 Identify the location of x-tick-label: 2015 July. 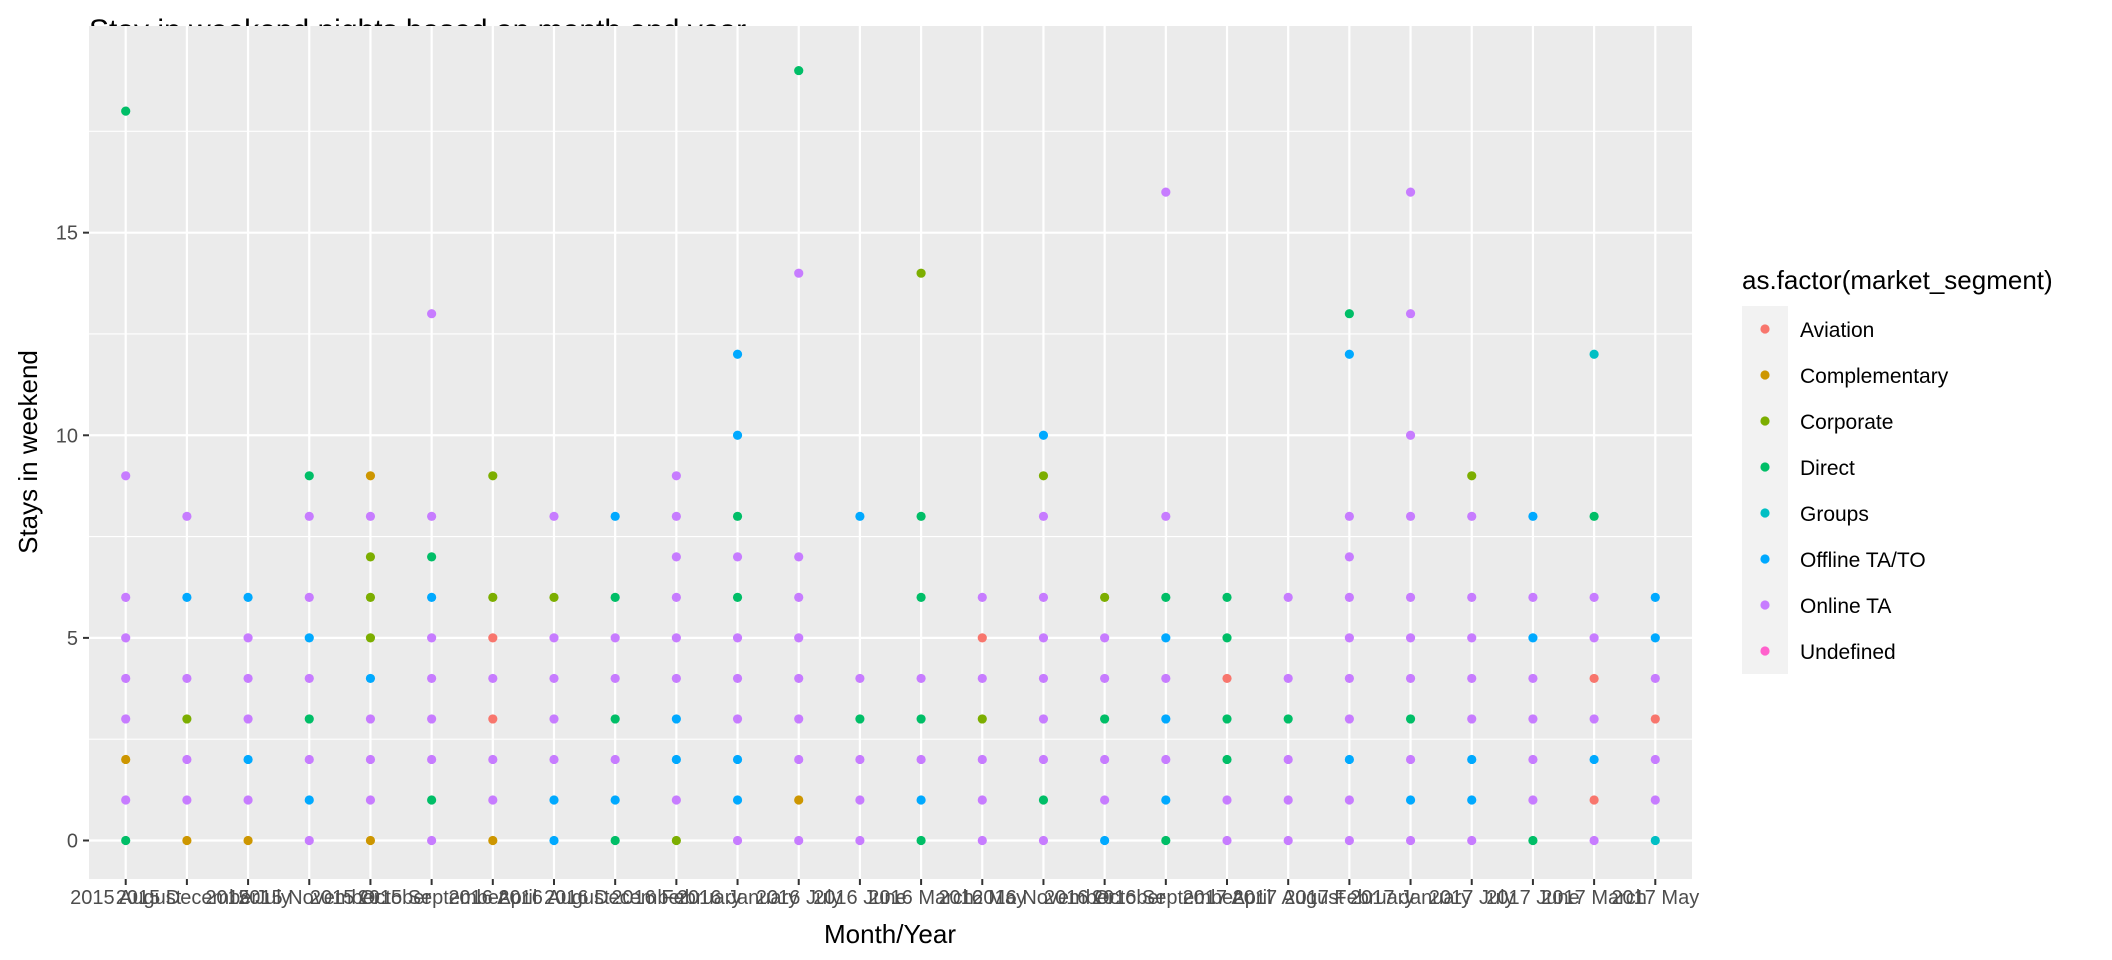
(248, 898).